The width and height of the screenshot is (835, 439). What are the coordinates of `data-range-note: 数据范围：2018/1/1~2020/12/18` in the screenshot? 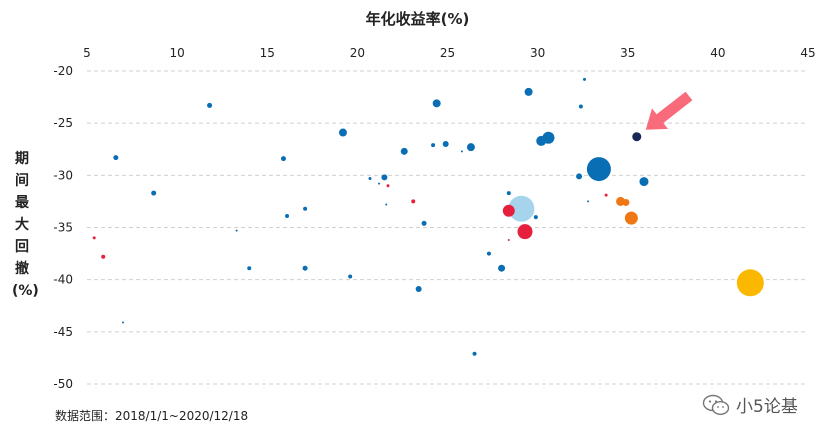 It's located at (152, 416).